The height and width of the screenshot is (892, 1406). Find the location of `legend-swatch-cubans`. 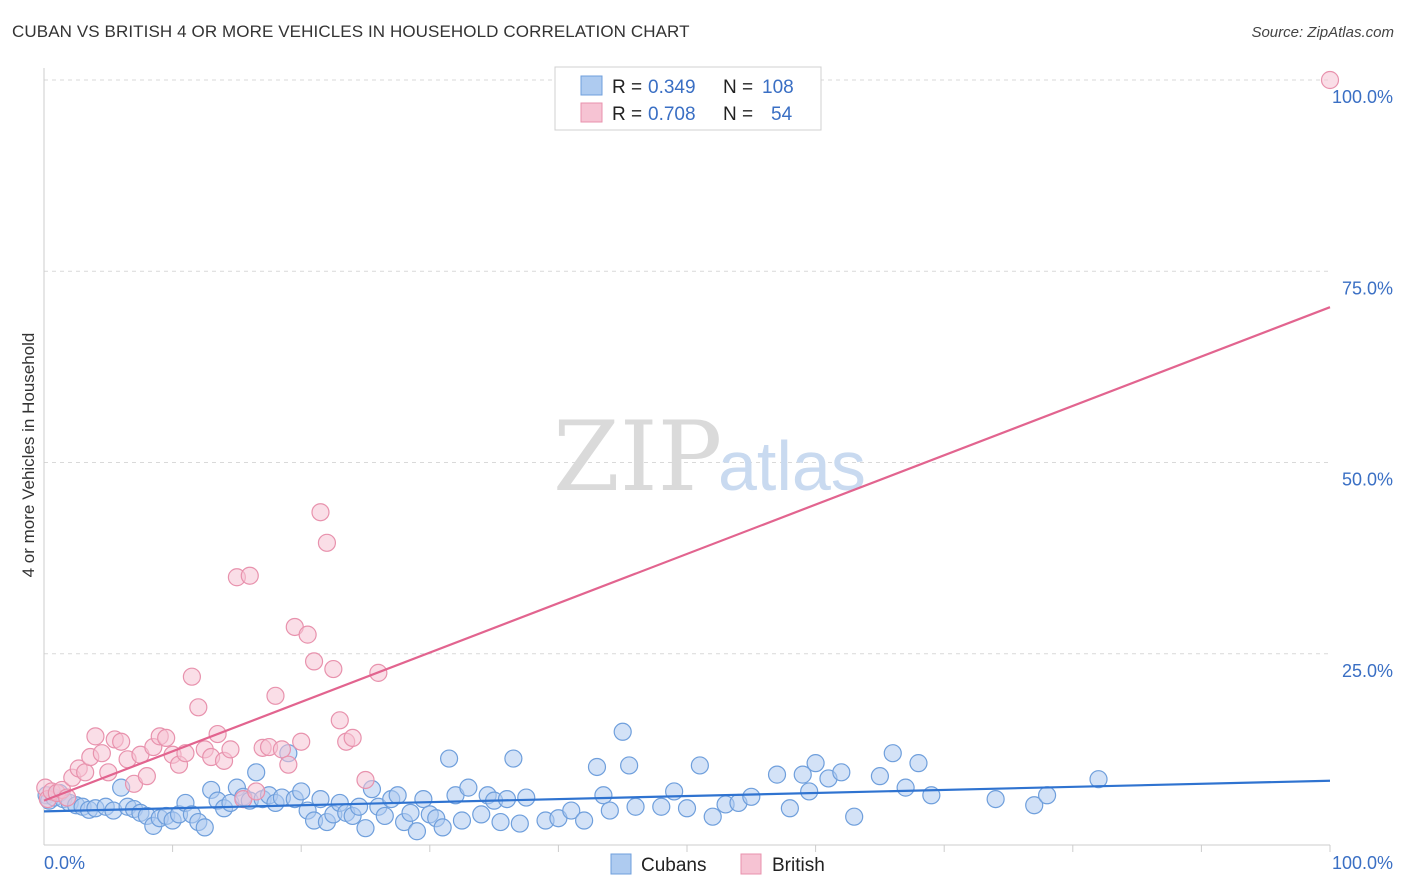

legend-swatch-cubans is located at coordinates (591, 85).